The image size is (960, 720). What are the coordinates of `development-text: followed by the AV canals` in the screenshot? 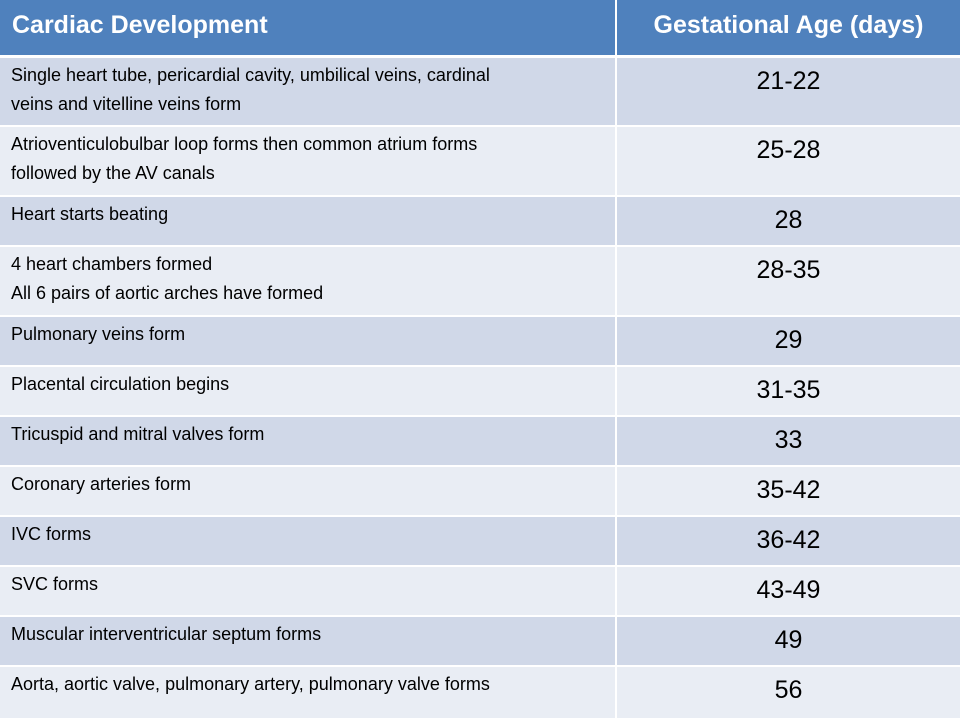 It's located at (113, 173).